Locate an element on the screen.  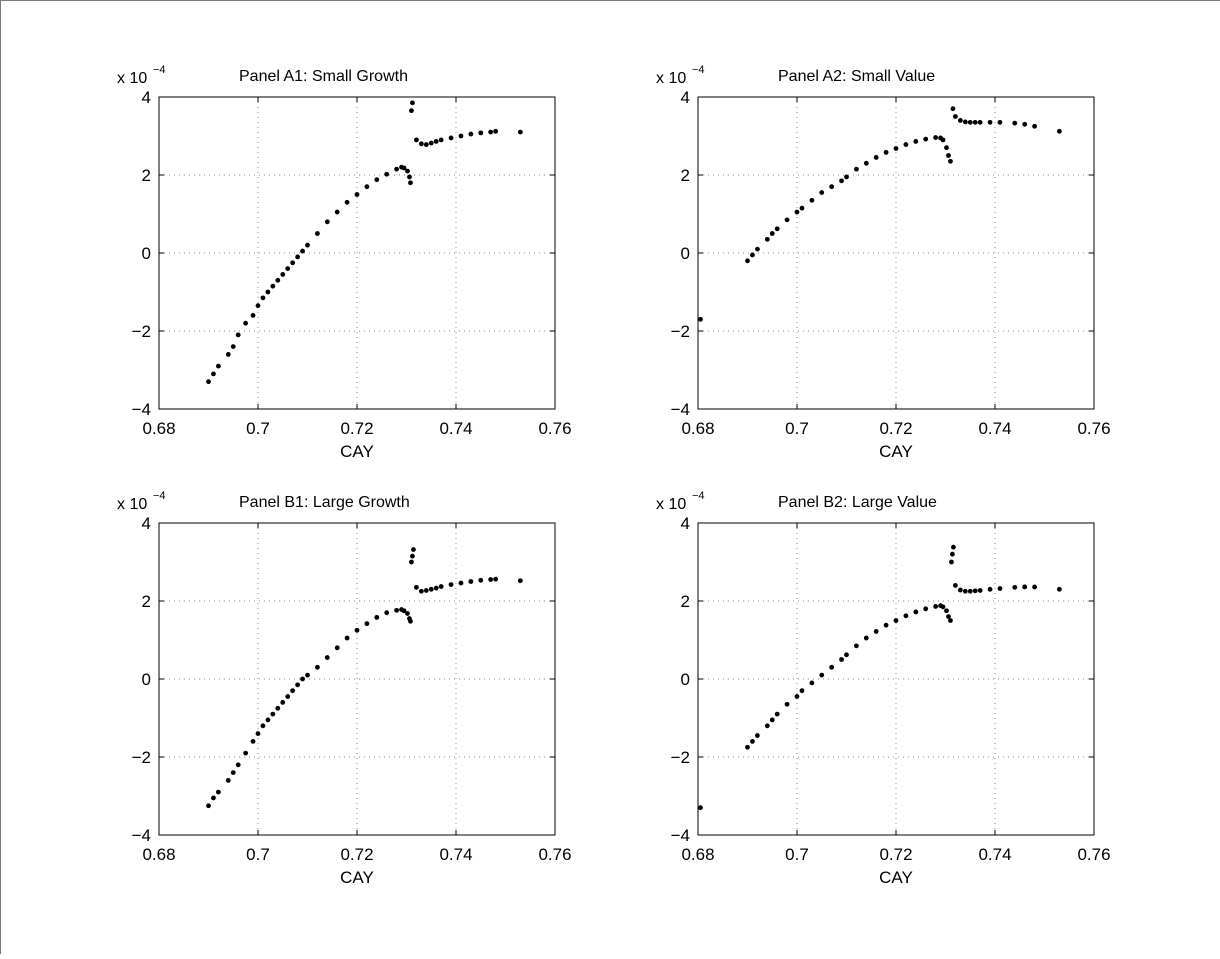
chart-title: Panel B1: Large Growth is located at coordinates (324, 502).